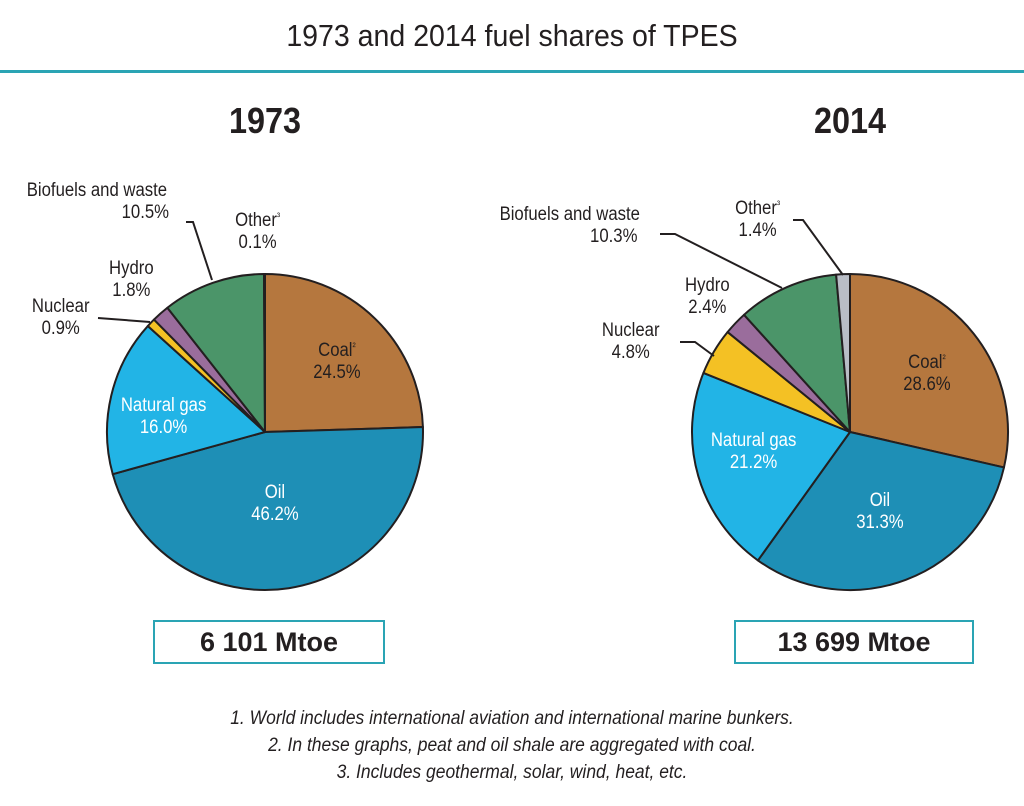 Image resolution: width=1024 pixels, height=806 pixels. What do you see at coordinates (707, 307) in the screenshot?
I see `value: 2.4%` at bounding box center [707, 307].